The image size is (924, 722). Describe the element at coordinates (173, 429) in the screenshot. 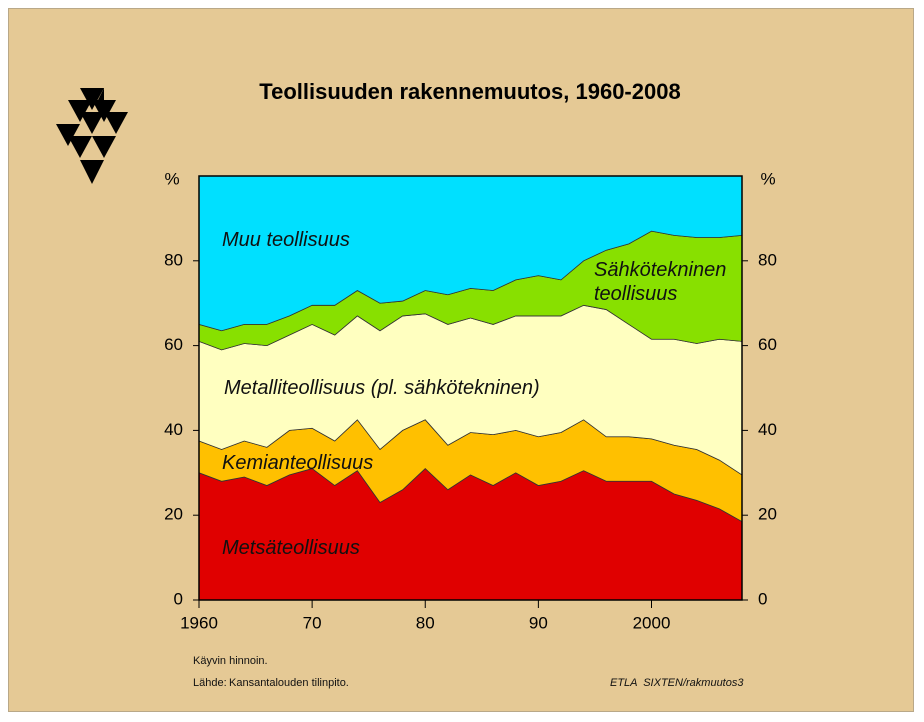

I see `y-tick-label: 40` at that location.